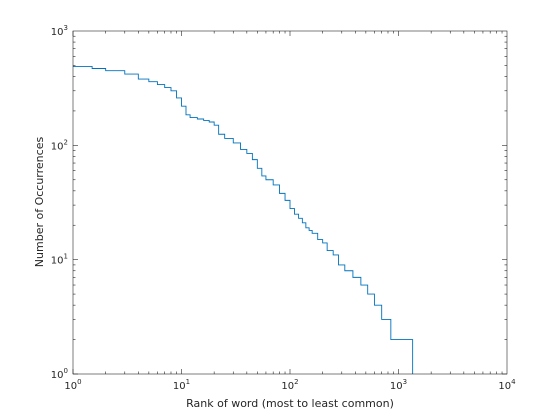 This screenshot has width=560, height=420. What do you see at coordinates (72, 385) in the screenshot?
I see `x-tick-label: 10⁰` at bounding box center [72, 385].